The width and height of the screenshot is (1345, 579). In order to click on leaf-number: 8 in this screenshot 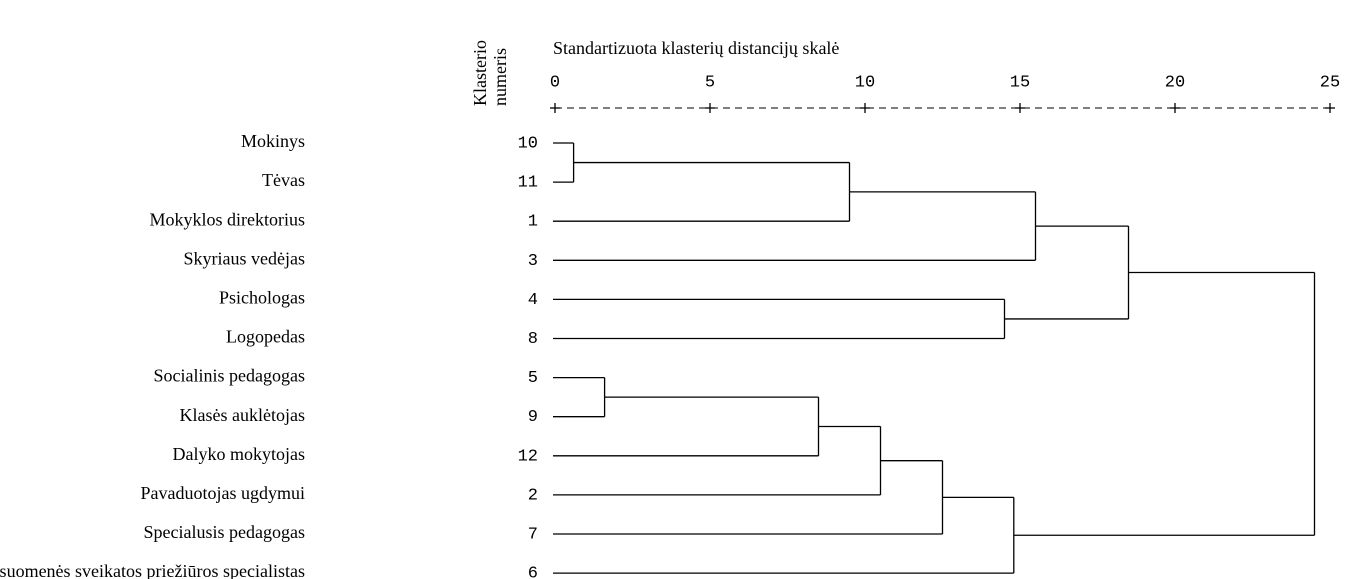, I will do `click(533, 339)`.